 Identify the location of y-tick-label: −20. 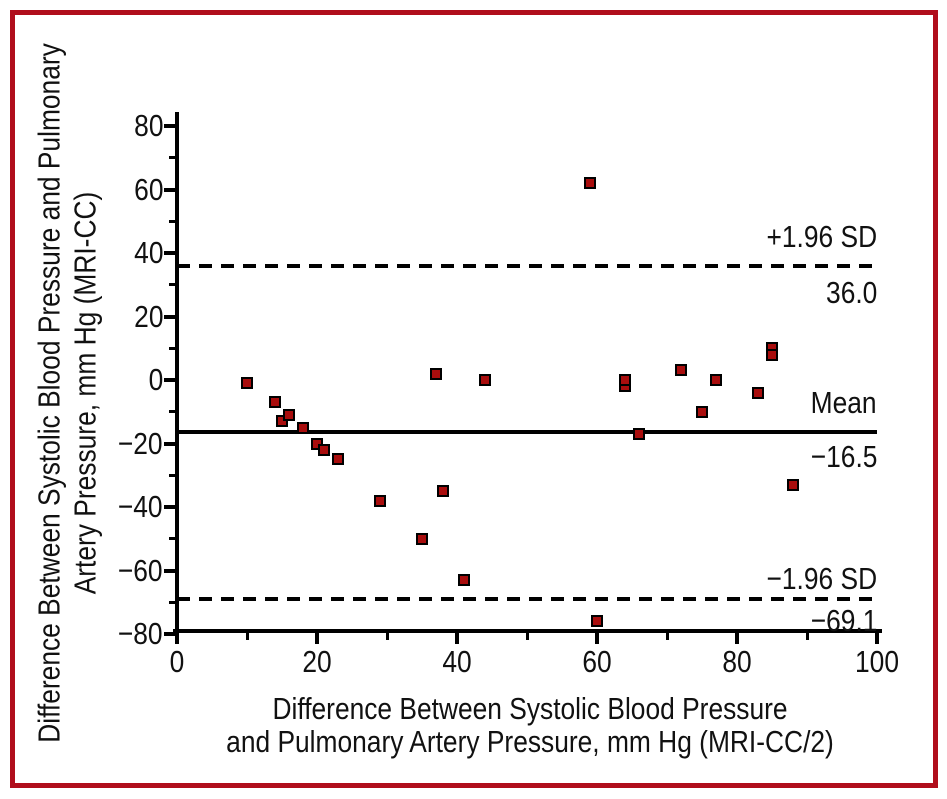
(140, 443).